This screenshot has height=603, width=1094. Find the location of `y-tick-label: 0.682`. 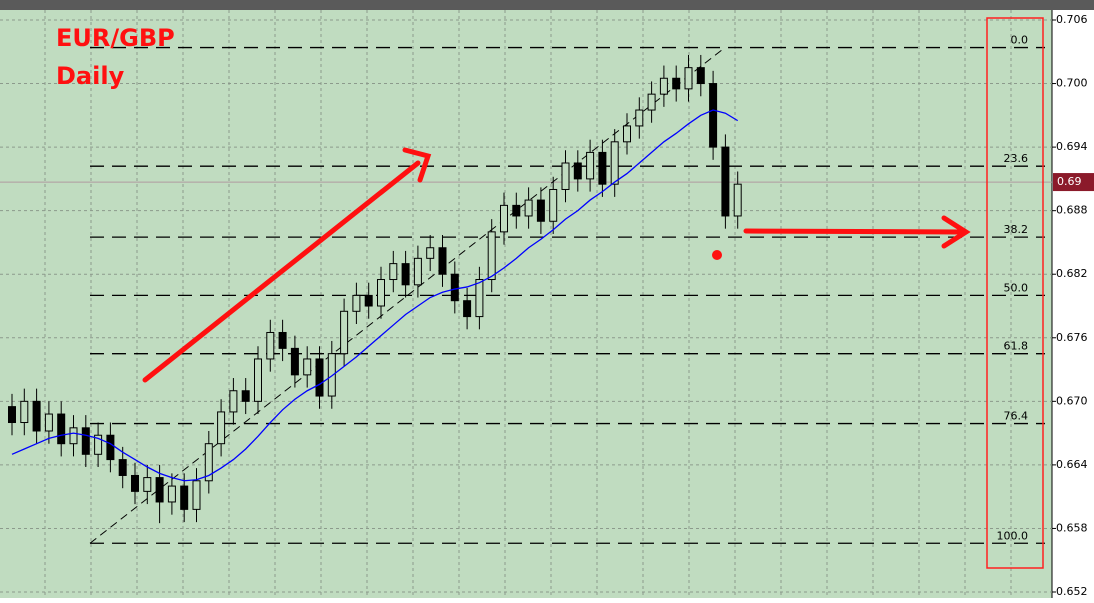

y-tick-label: 0.682 is located at coordinates (1072, 273).